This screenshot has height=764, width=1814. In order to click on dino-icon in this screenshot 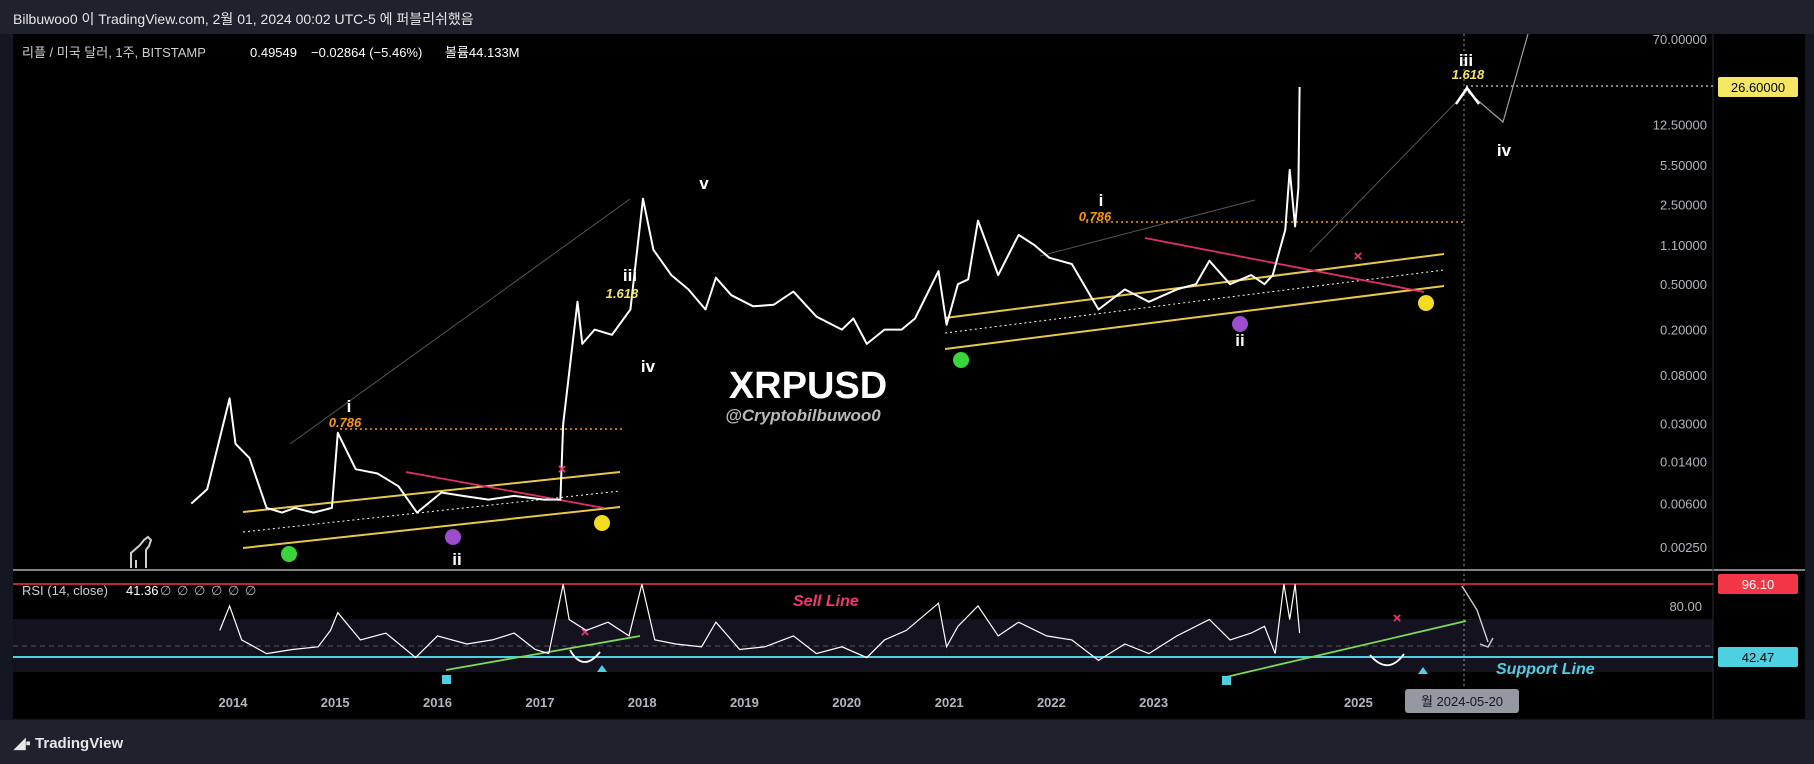, I will do `click(141, 551)`.